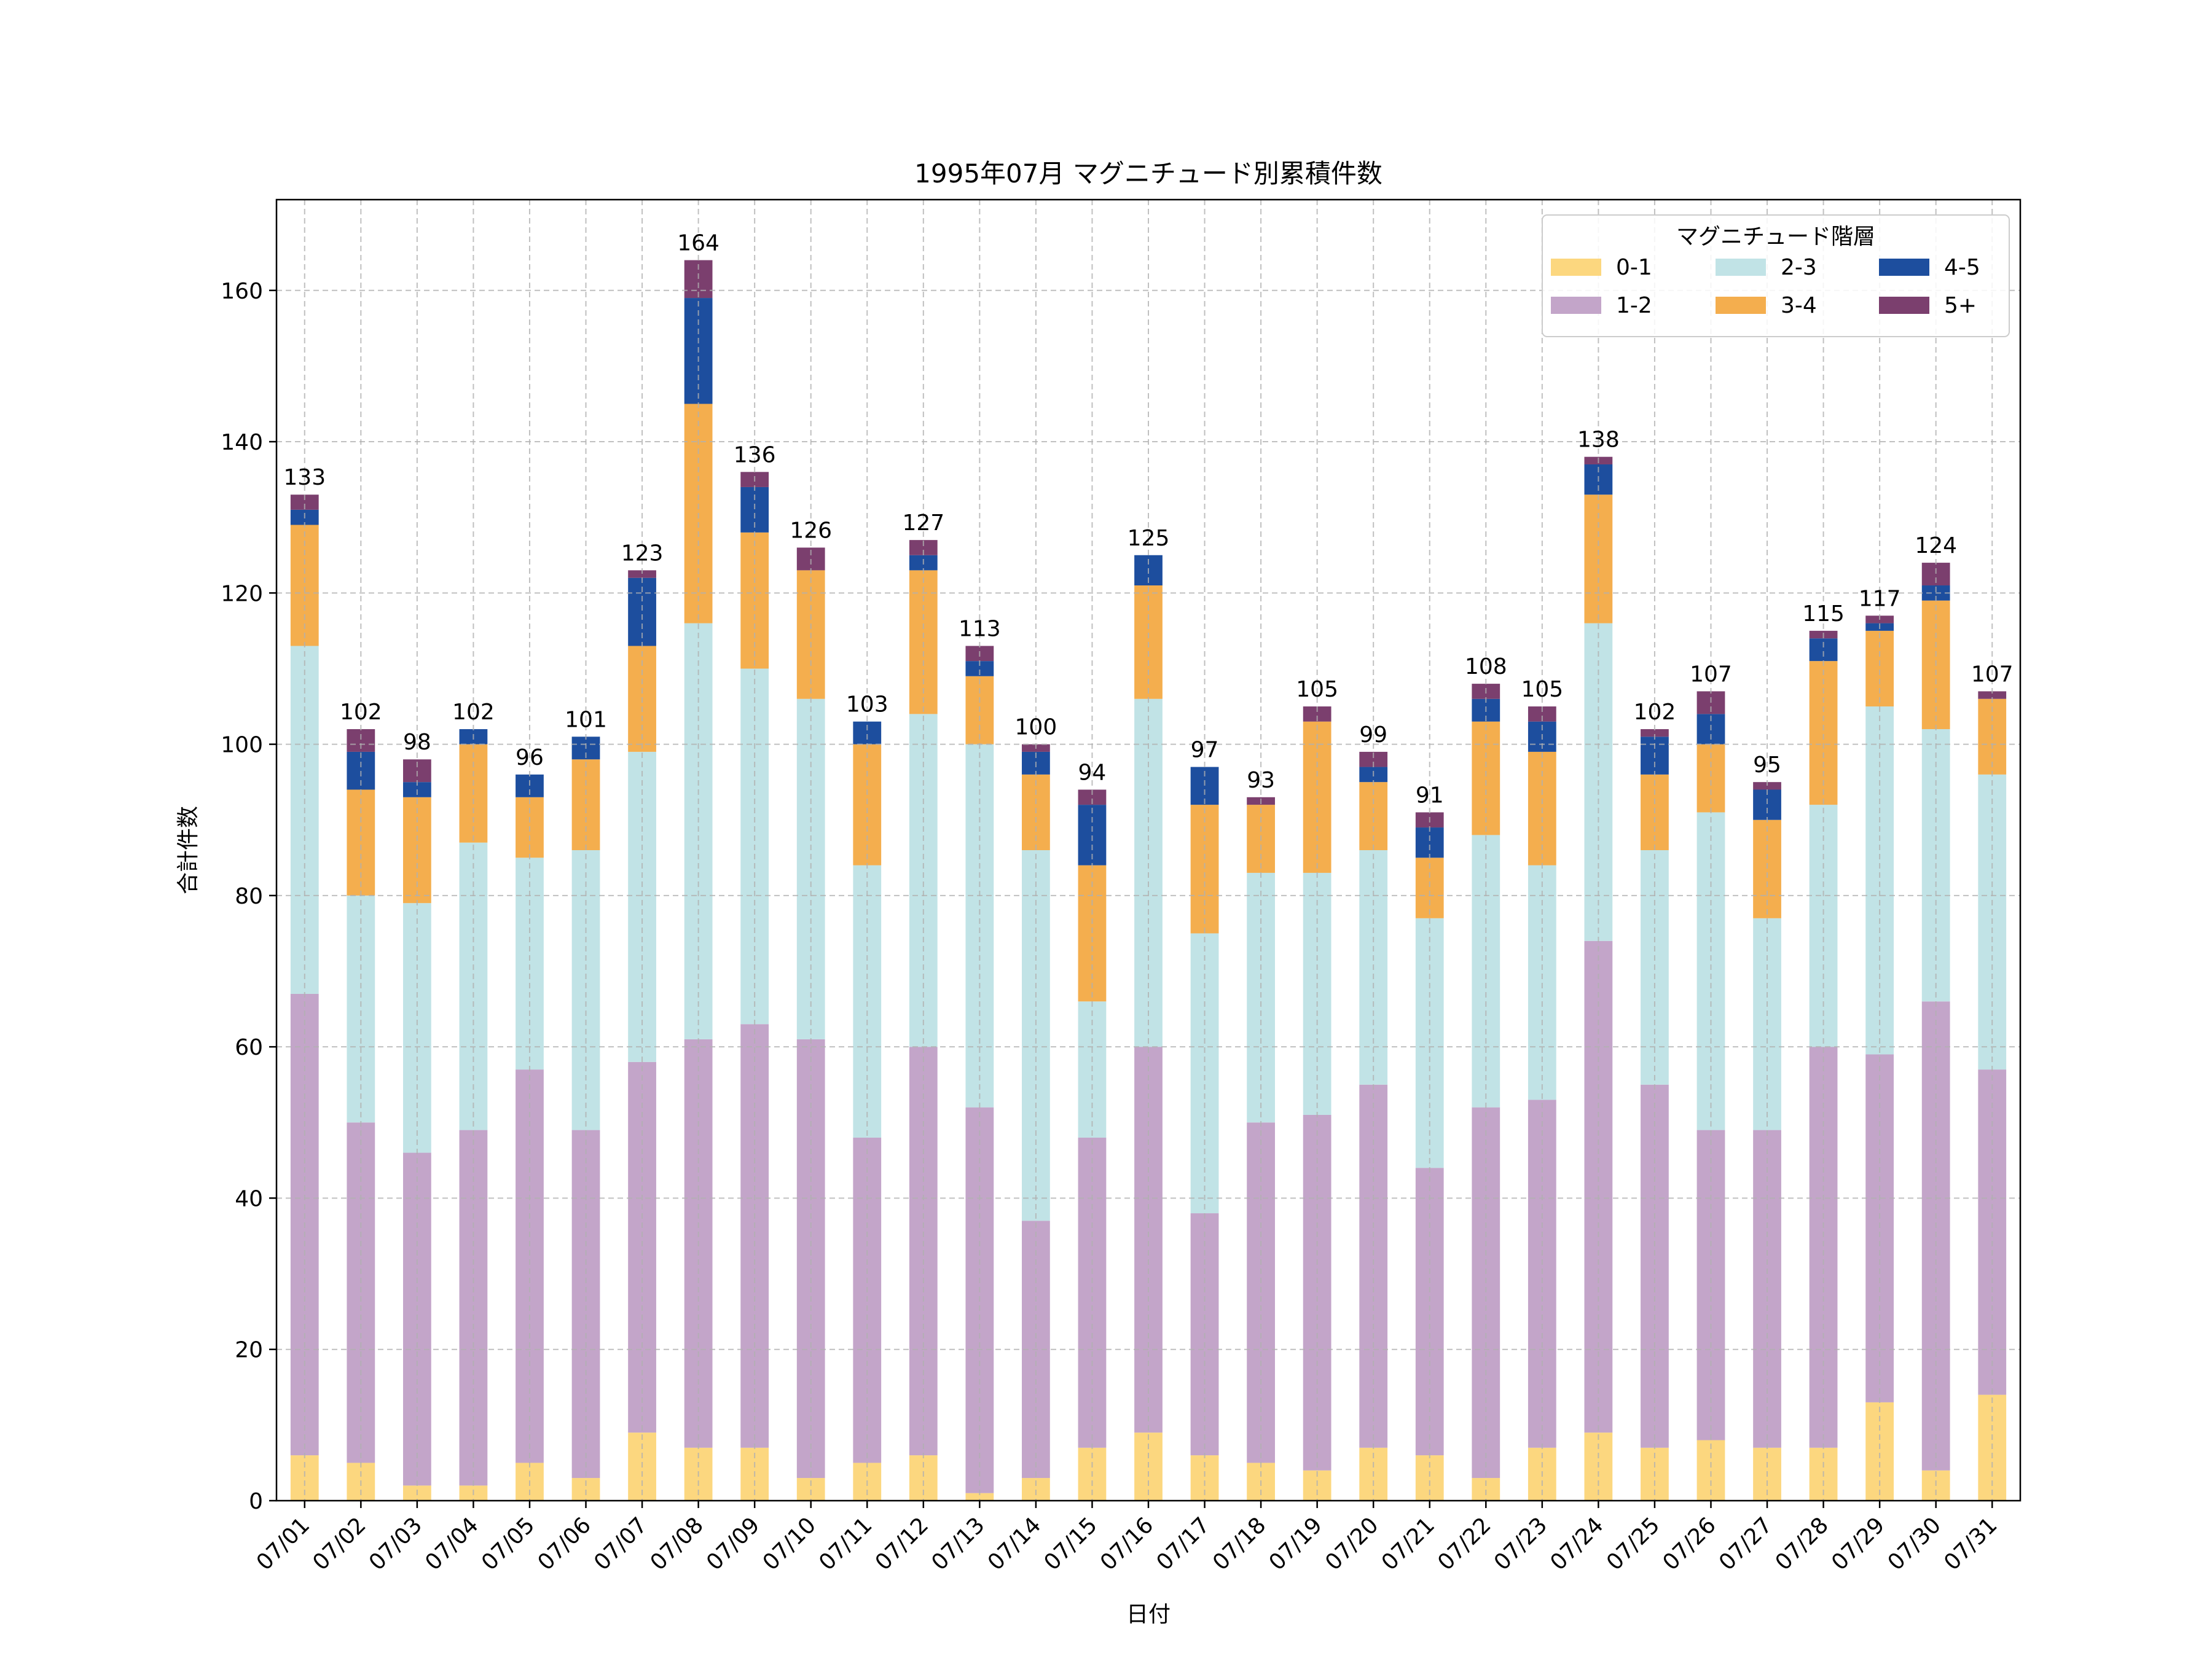 The width and height of the screenshot is (2212, 1661). I want to click on y-tick-label-20: 20, so click(249, 1350).